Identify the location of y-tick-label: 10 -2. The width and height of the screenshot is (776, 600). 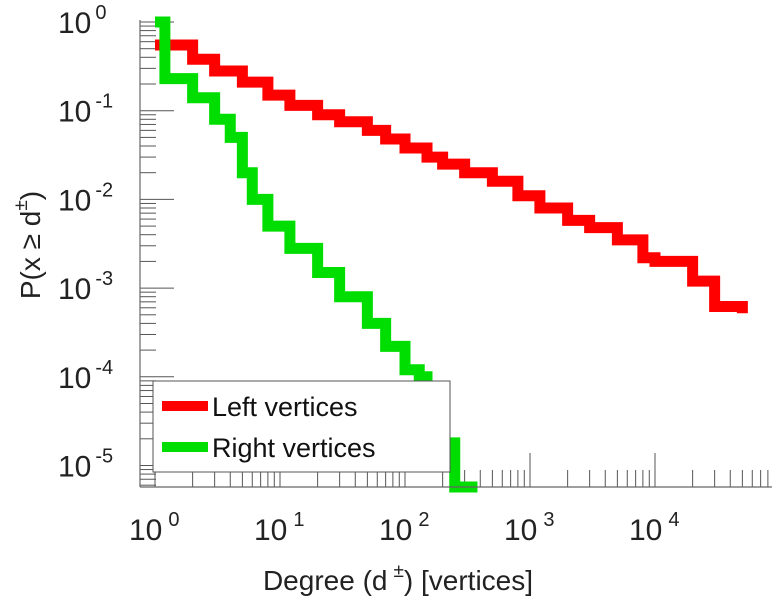
(85, 198).